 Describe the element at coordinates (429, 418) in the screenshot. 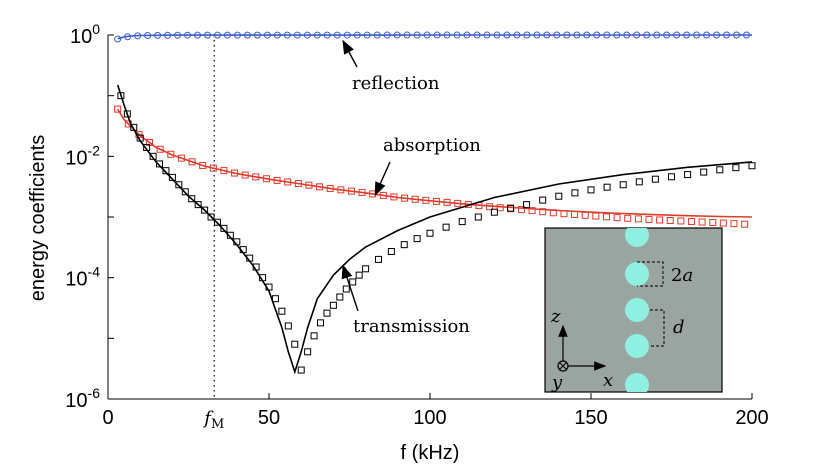

I see `x-tick-label: 100` at that location.